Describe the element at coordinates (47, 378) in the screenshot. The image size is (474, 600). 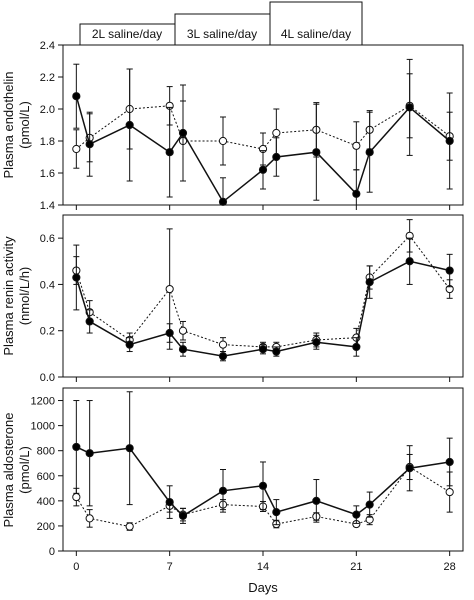
I see `y-tick-label: 0.0` at that location.